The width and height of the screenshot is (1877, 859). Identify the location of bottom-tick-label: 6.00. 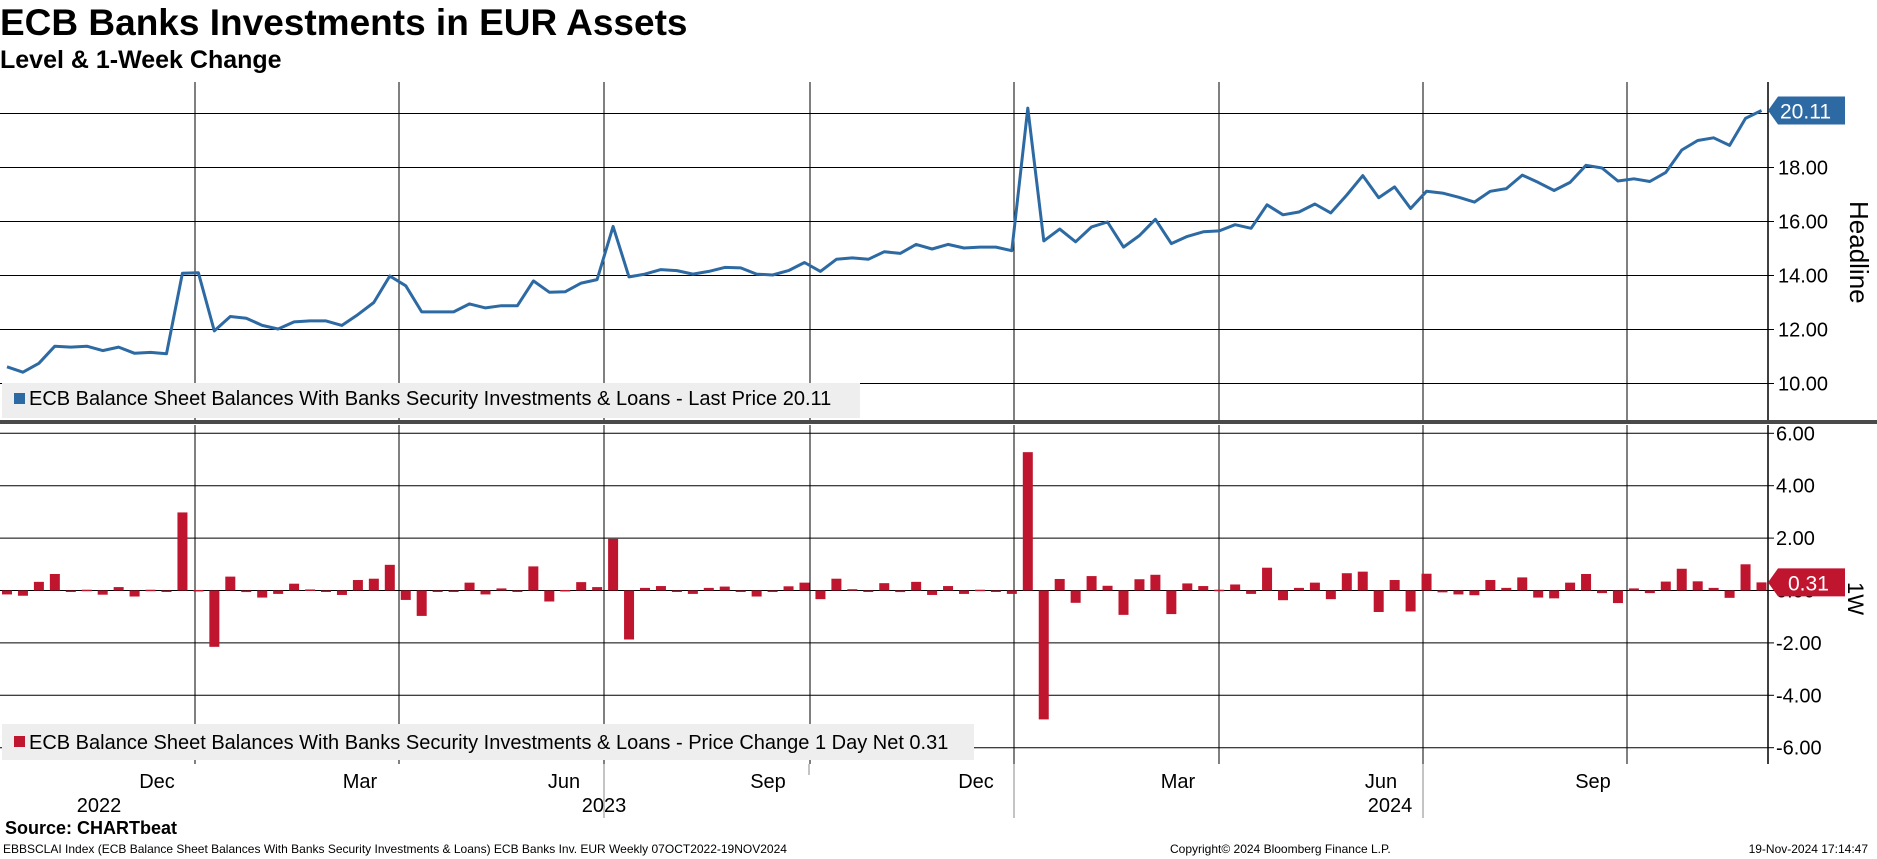
(1795, 434).